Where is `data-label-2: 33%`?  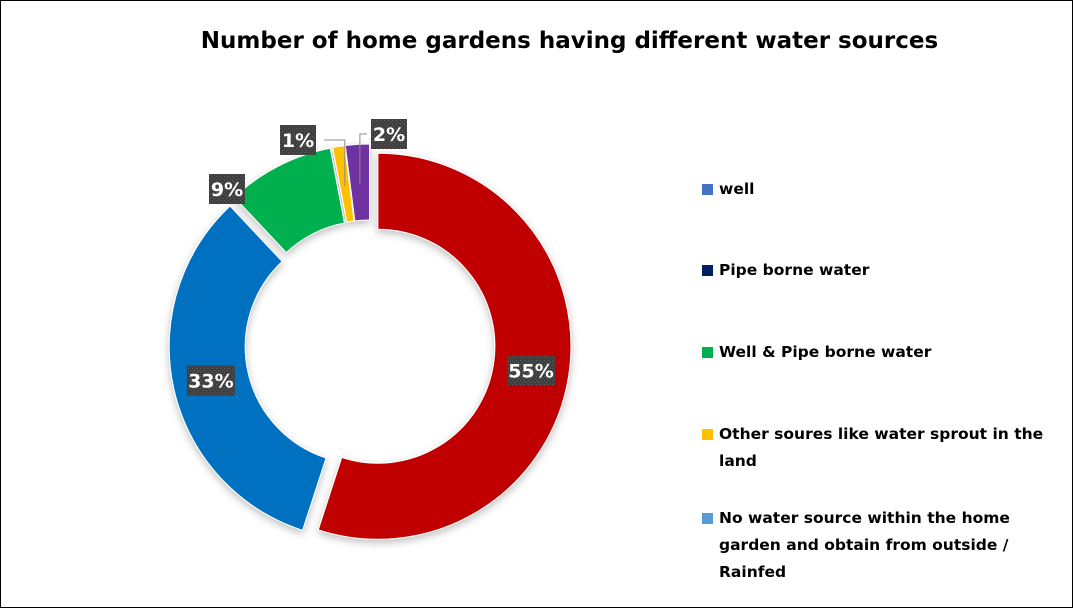 data-label-2: 33% is located at coordinates (210, 380).